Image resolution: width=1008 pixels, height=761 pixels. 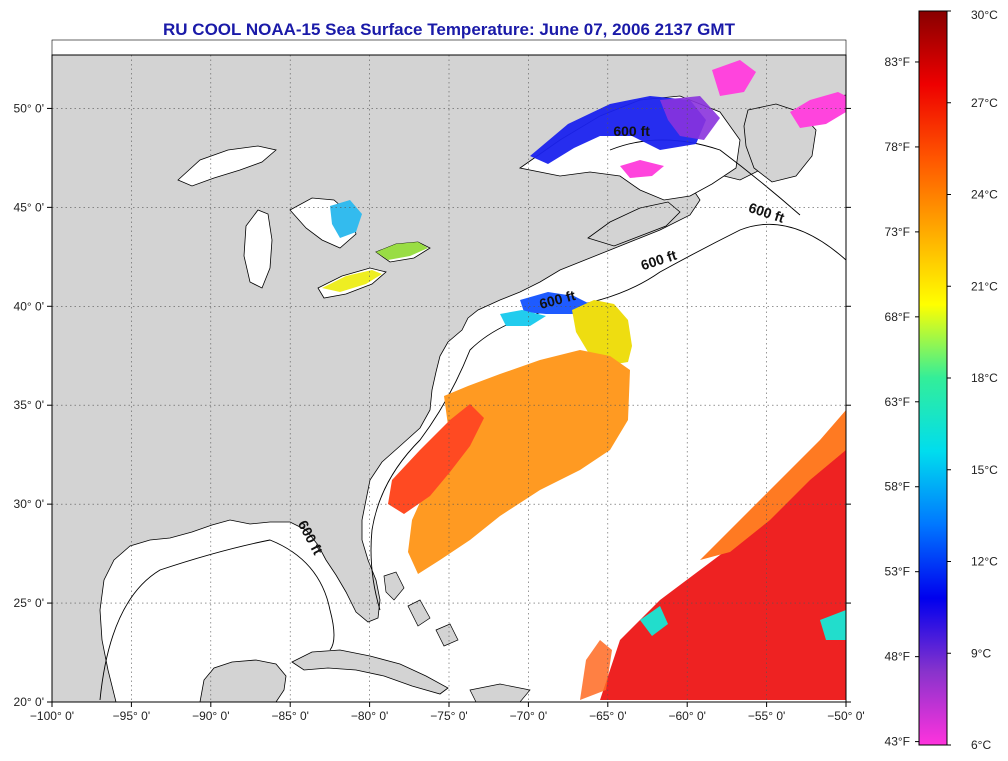 What do you see at coordinates (29, 207) in the screenshot?
I see `lat-tick-label: 45° 0'` at bounding box center [29, 207].